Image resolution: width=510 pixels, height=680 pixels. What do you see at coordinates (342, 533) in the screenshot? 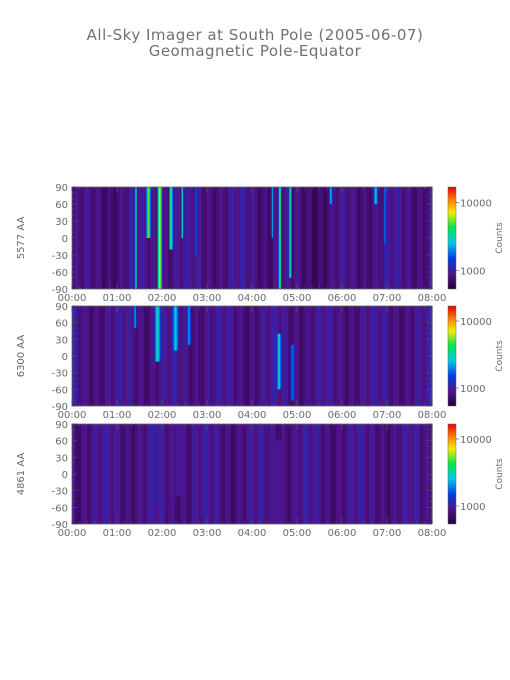
I see `x-tick-label: 06:00` at bounding box center [342, 533].